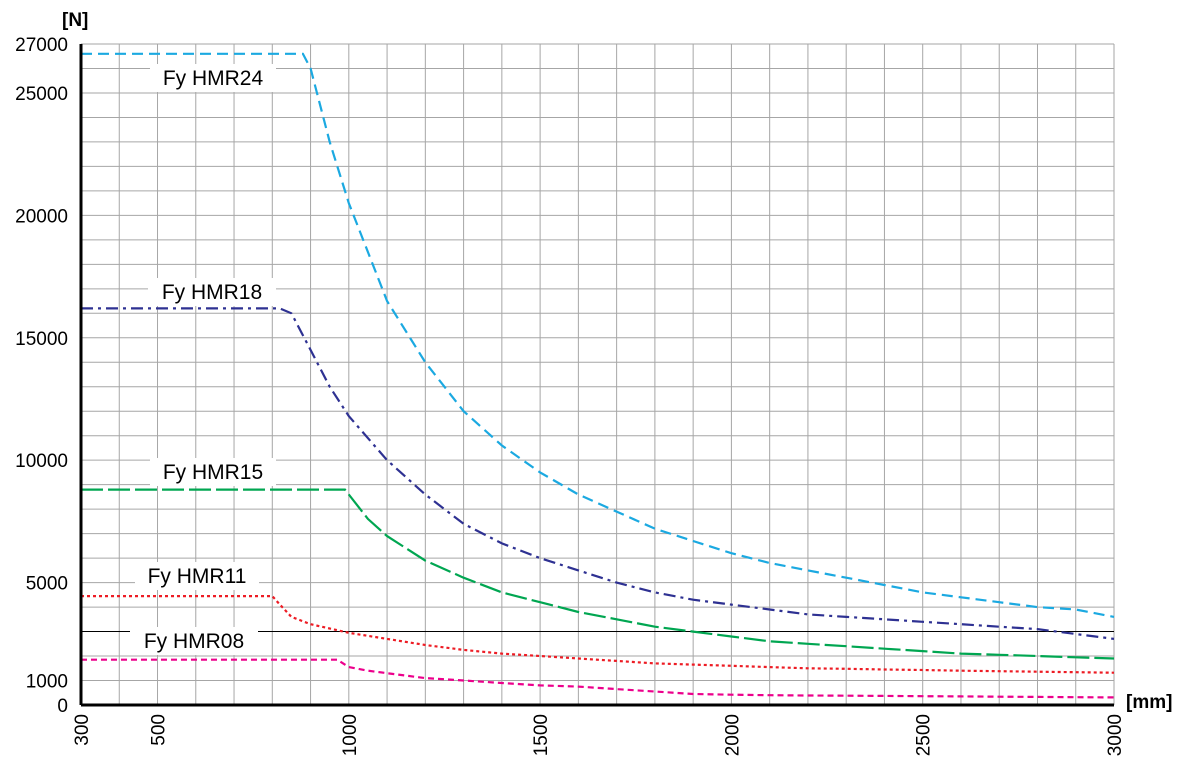 The width and height of the screenshot is (1182, 767). I want to click on y-tick-label: 25000, so click(41, 94).